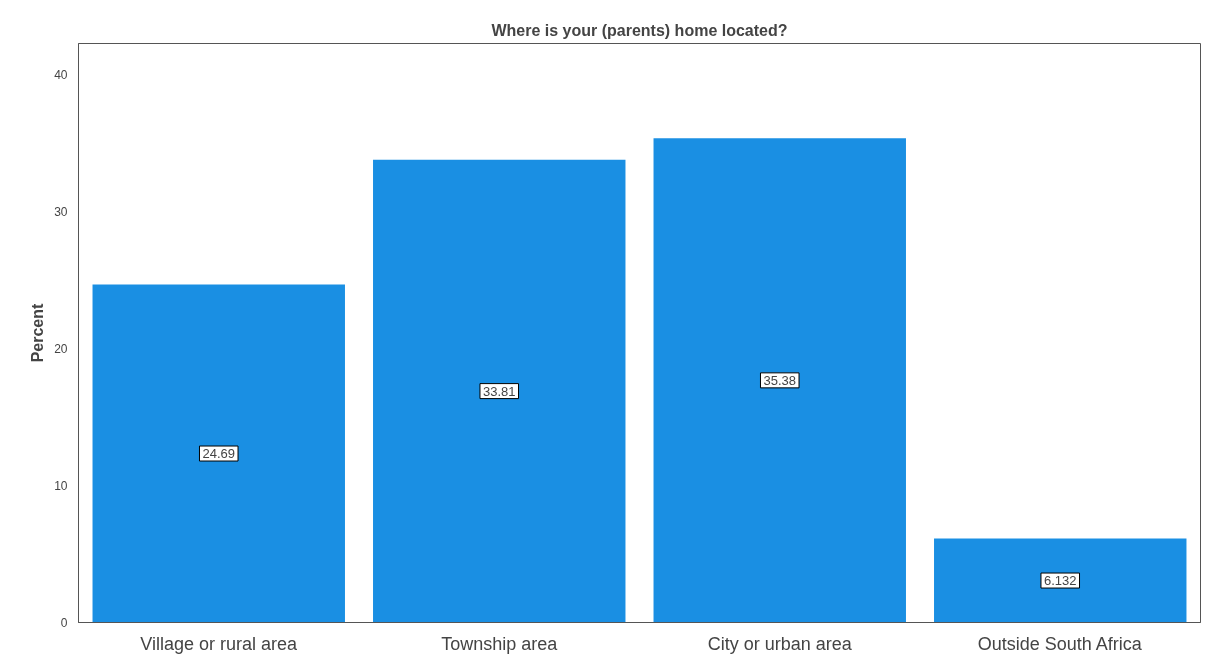 Image resolution: width=1207 pixels, height=657 pixels. What do you see at coordinates (1060, 643) in the screenshot?
I see `x-tick-label: Outside South Africa` at bounding box center [1060, 643].